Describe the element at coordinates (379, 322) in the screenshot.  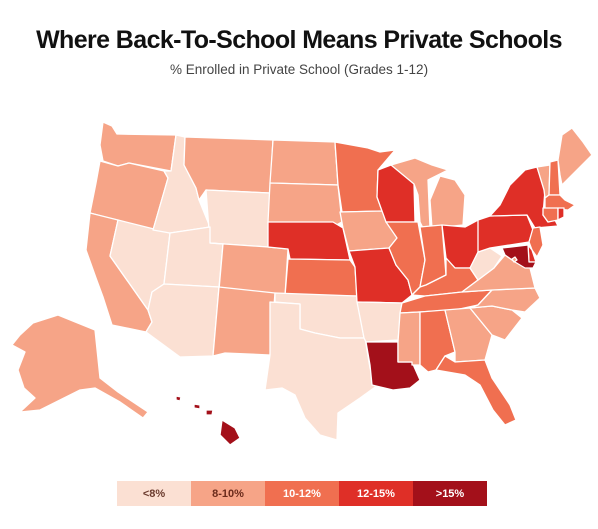
I see `state-ar` at that location.